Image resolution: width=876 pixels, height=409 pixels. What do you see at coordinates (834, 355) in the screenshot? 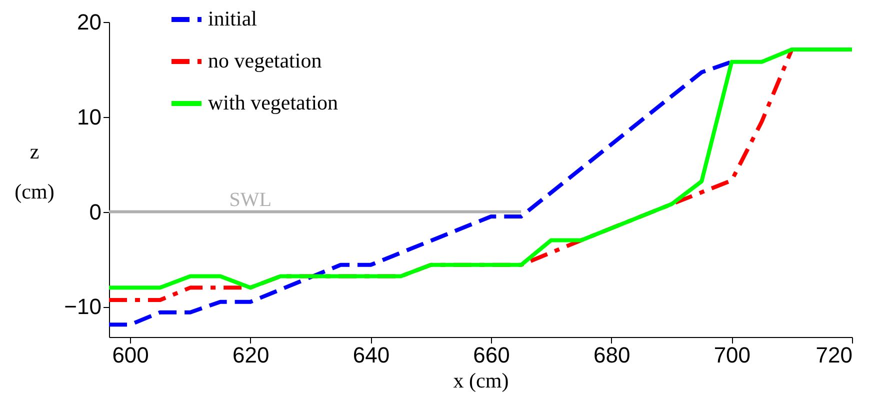
I see `x-tick-label: 720` at bounding box center [834, 355].